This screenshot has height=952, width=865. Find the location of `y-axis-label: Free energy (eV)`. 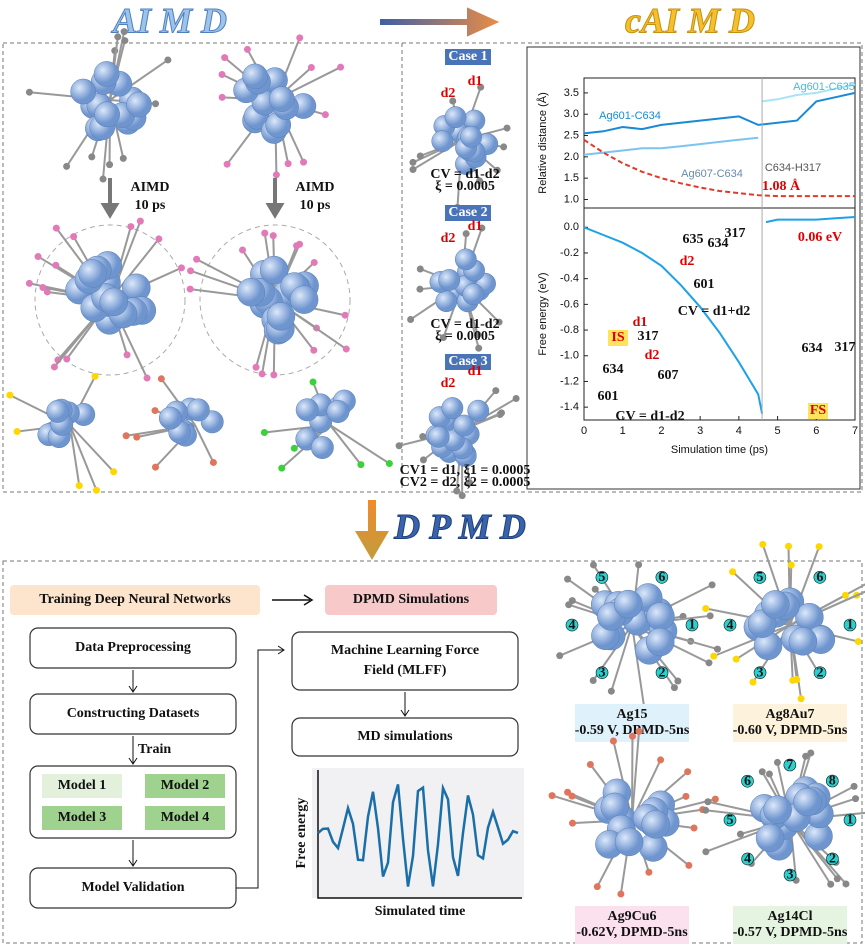

y-axis-label: Free energy (eV) is located at coordinates (543, 313).